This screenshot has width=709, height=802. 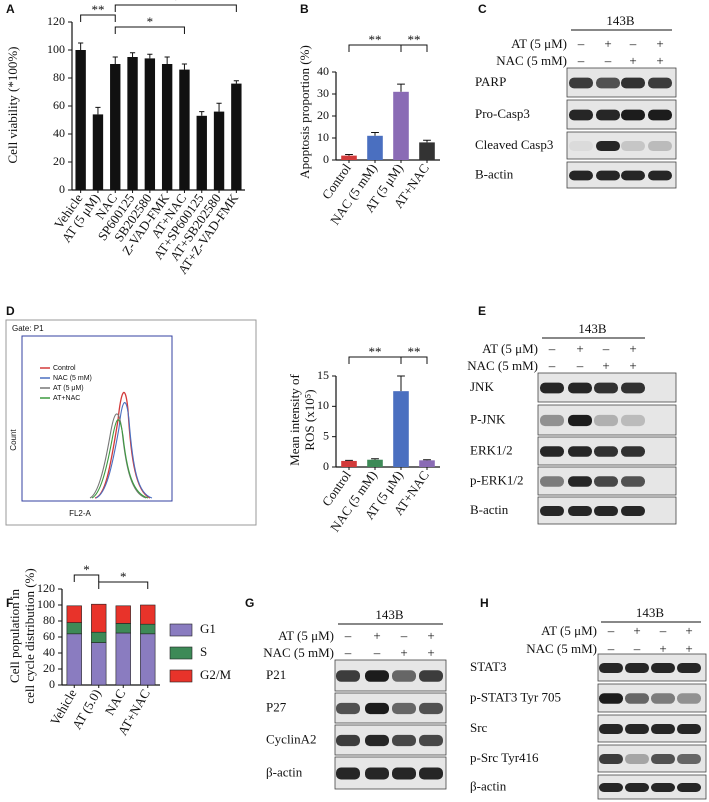 I want to click on protein-label: B-actin, so click(x=489, y=509).